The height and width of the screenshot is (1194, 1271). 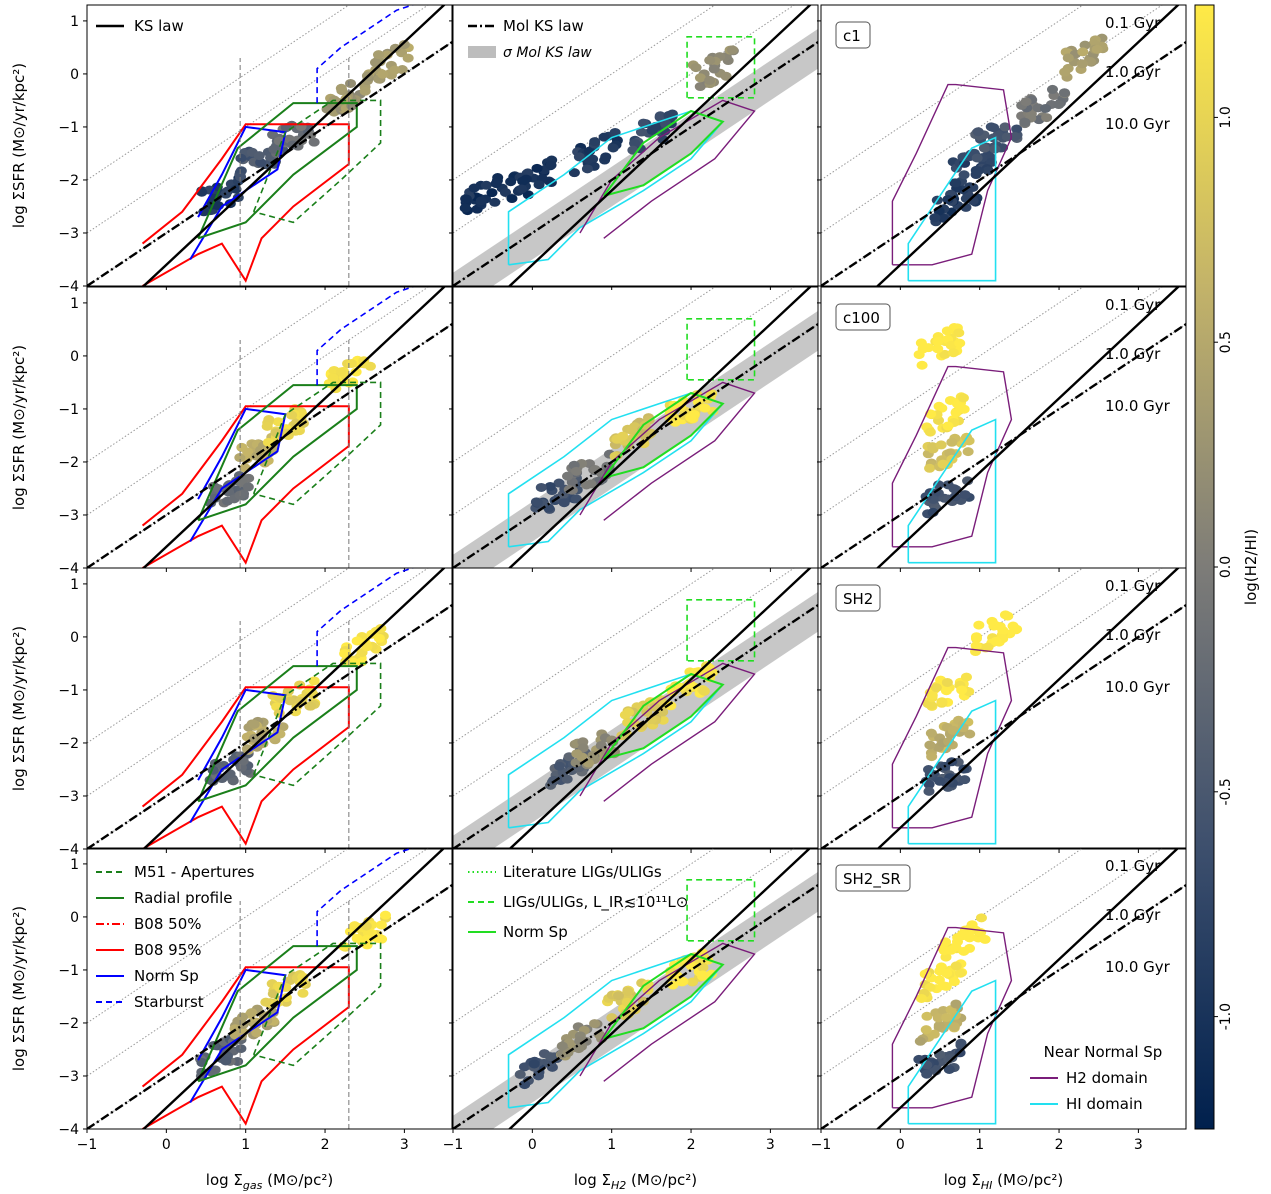 I want to click on panel-SH2-gas, so click(x=269, y=708).